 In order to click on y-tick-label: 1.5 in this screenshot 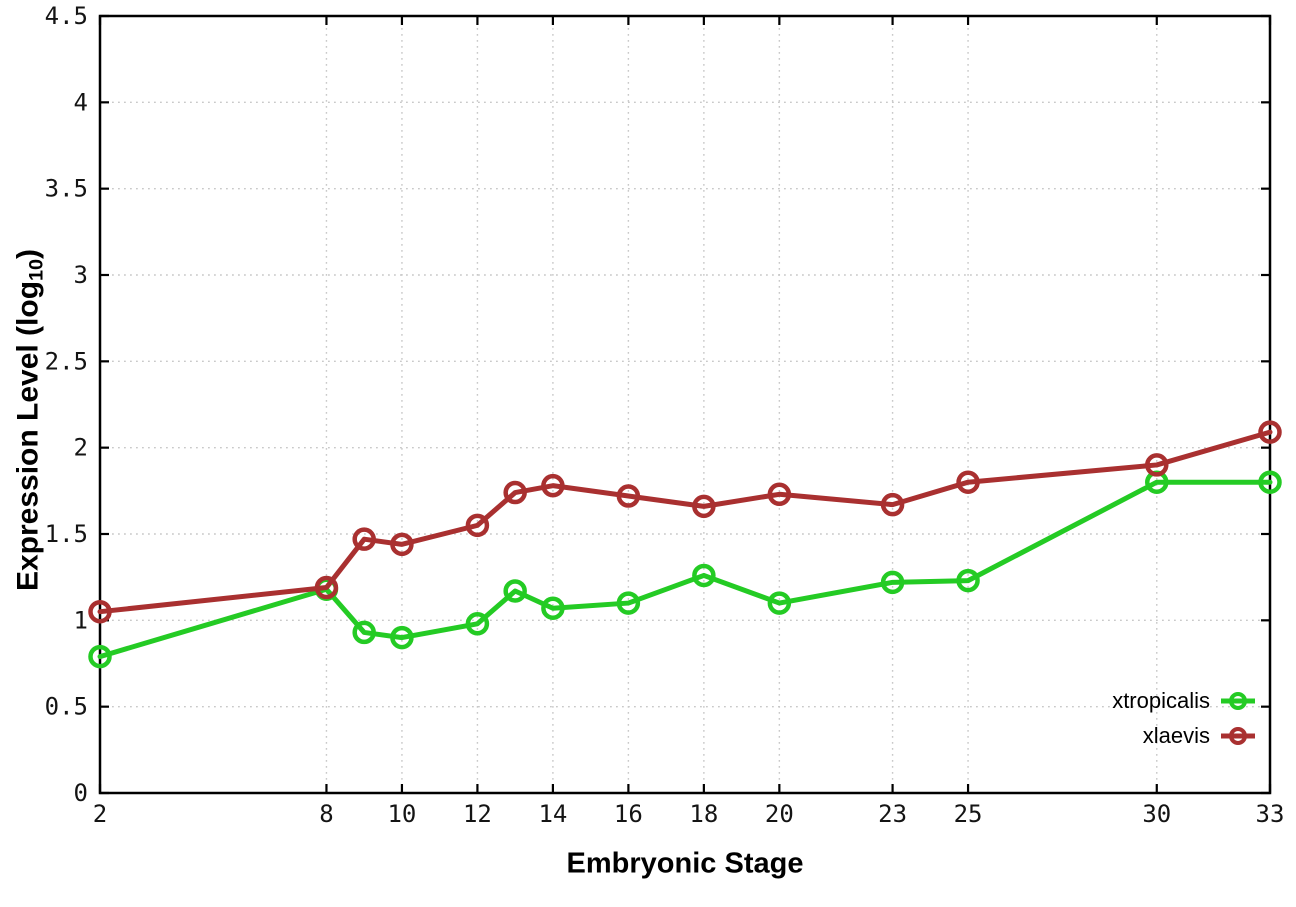, I will do `click(66, 534)`.